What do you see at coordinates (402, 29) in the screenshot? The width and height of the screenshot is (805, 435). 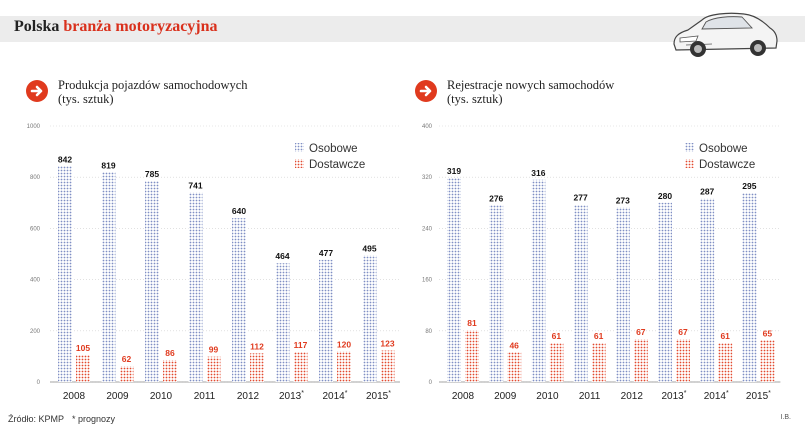 I see `header-band` at bounding box center [402, 29].